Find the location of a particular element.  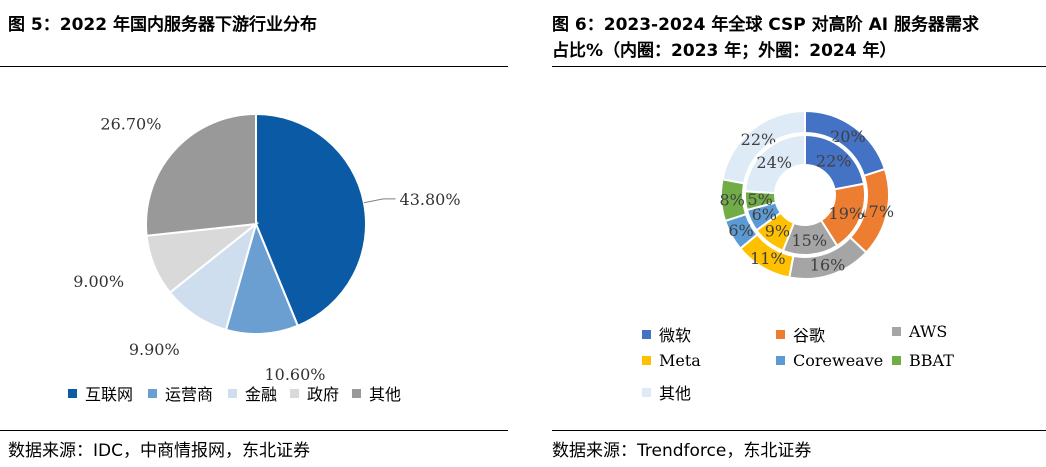

pie-legend-item-4: 政府 is located at coordinates (314, 393).